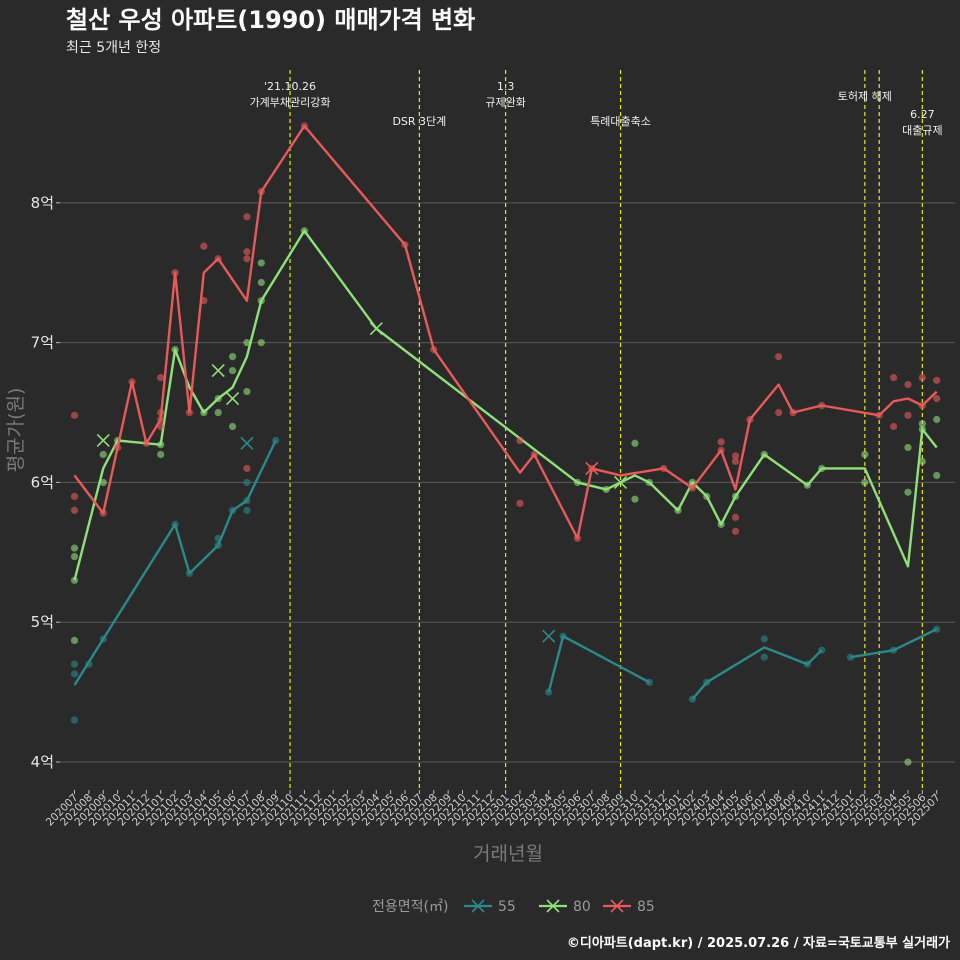  Describe the element at coordinates (42, 622) in the screenshot. I see `y-tick-label: 5억` at that location.